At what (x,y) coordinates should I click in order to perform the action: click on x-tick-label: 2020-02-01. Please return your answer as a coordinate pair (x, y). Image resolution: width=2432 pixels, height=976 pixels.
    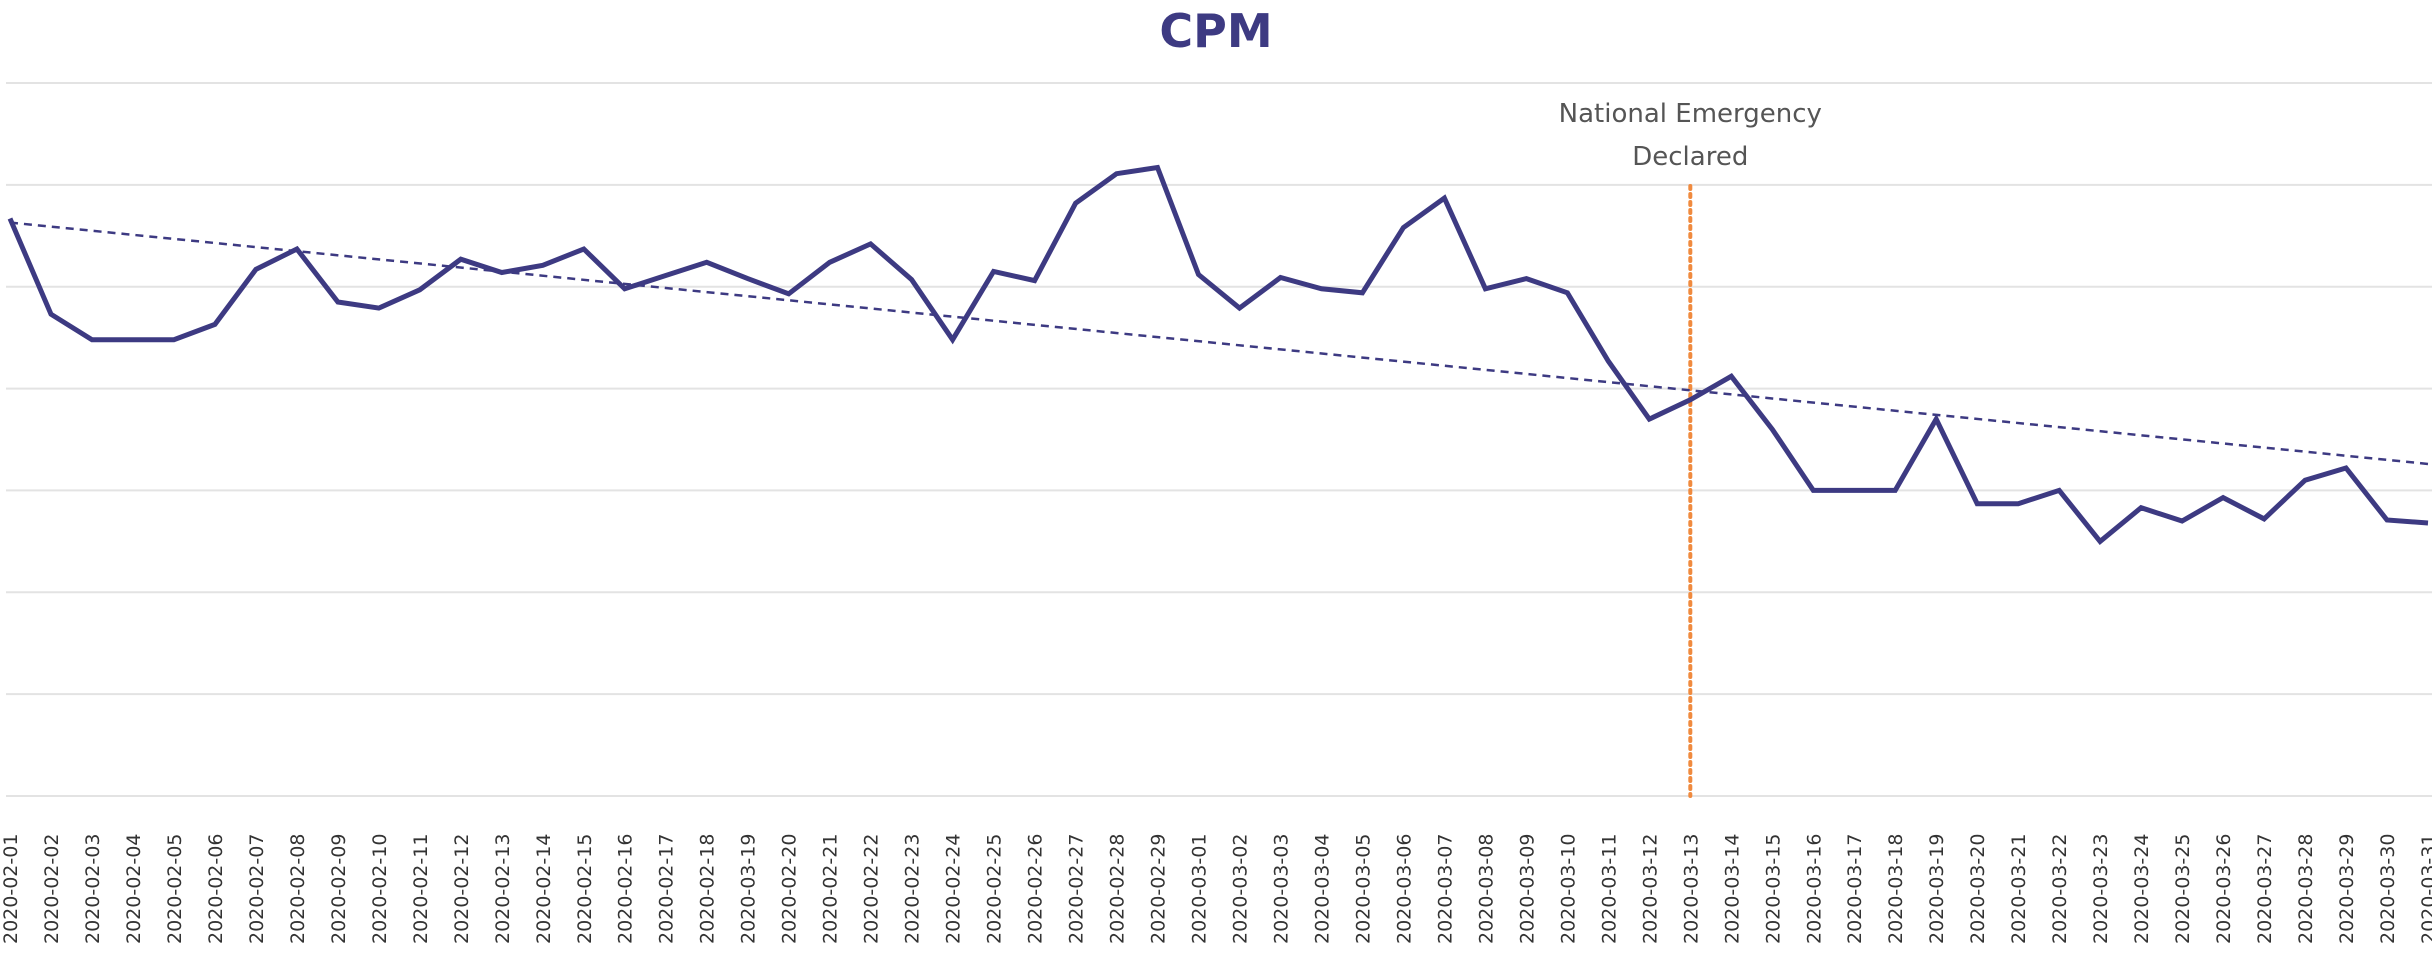
    Looking at the image, I should click on (11, 889).